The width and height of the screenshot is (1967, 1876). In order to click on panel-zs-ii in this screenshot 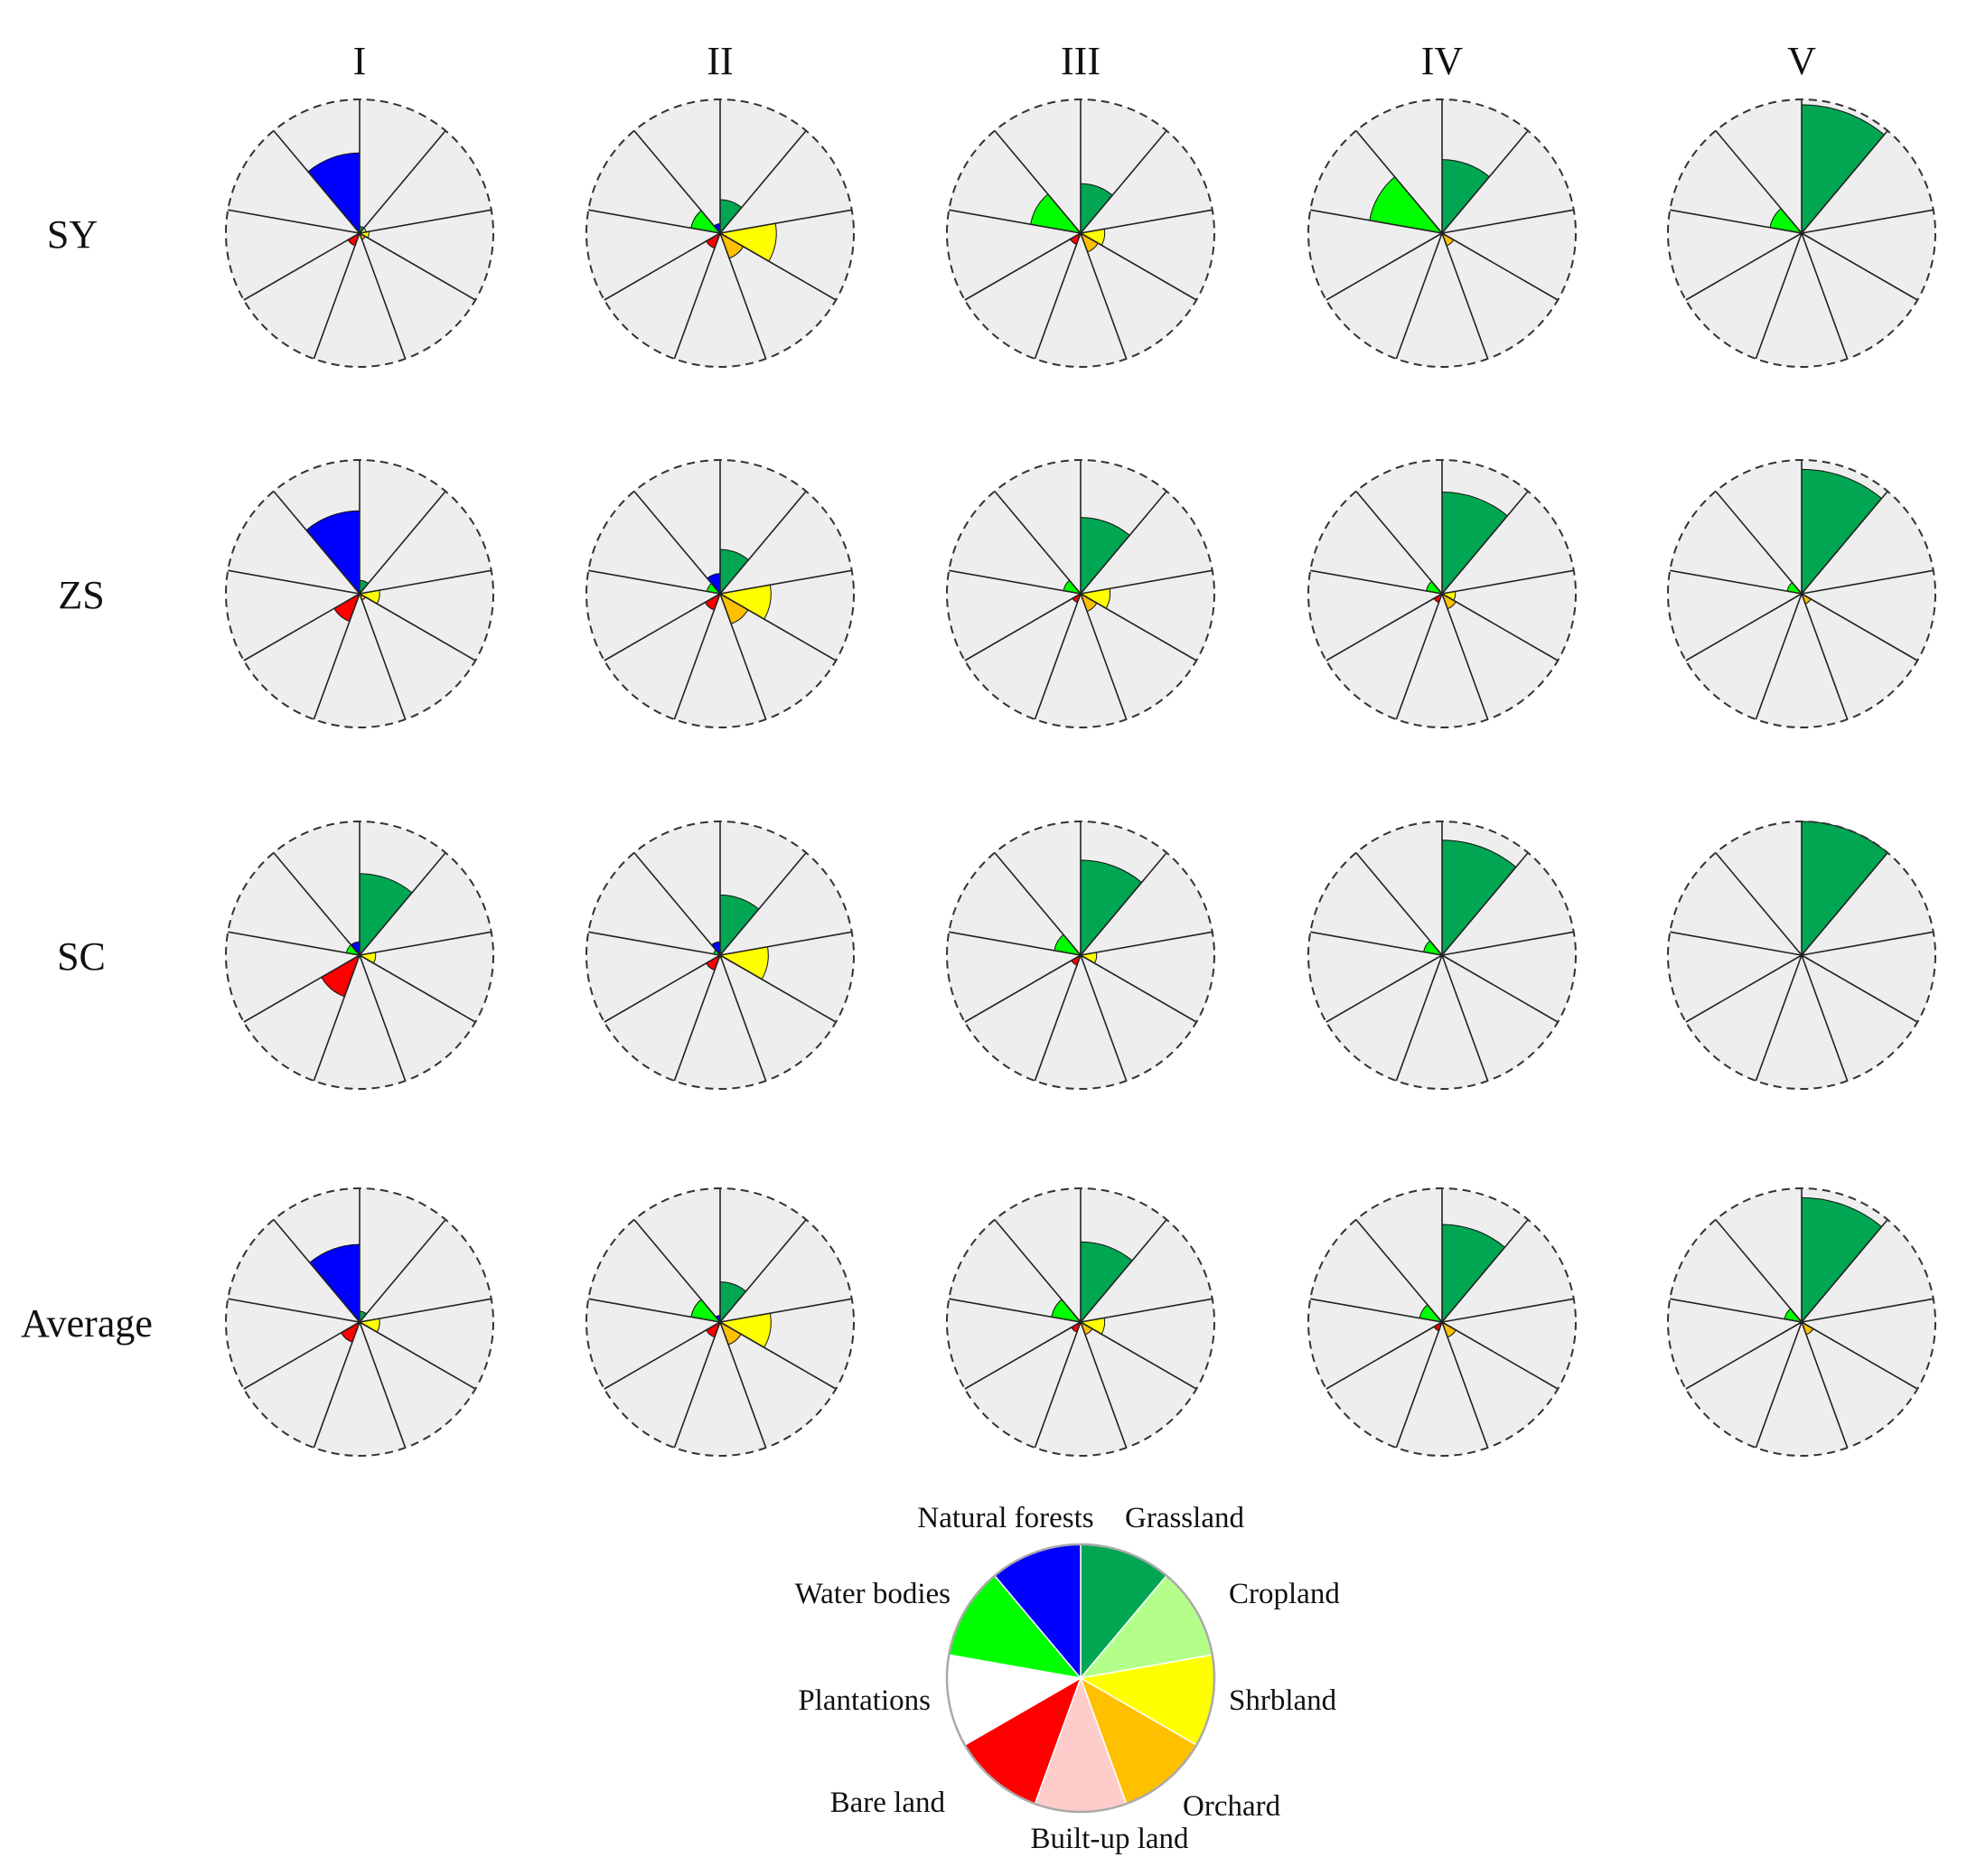, I will do `click(720, 593)`.